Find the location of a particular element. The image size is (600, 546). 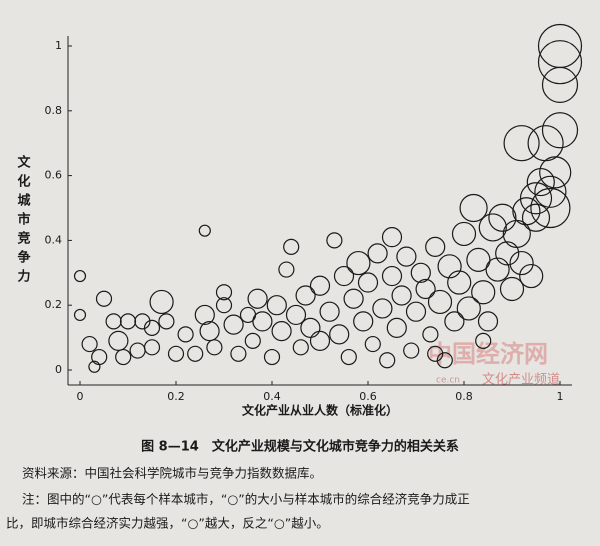

y-tick-label: 0.8 is located at coordinates (54, 110).